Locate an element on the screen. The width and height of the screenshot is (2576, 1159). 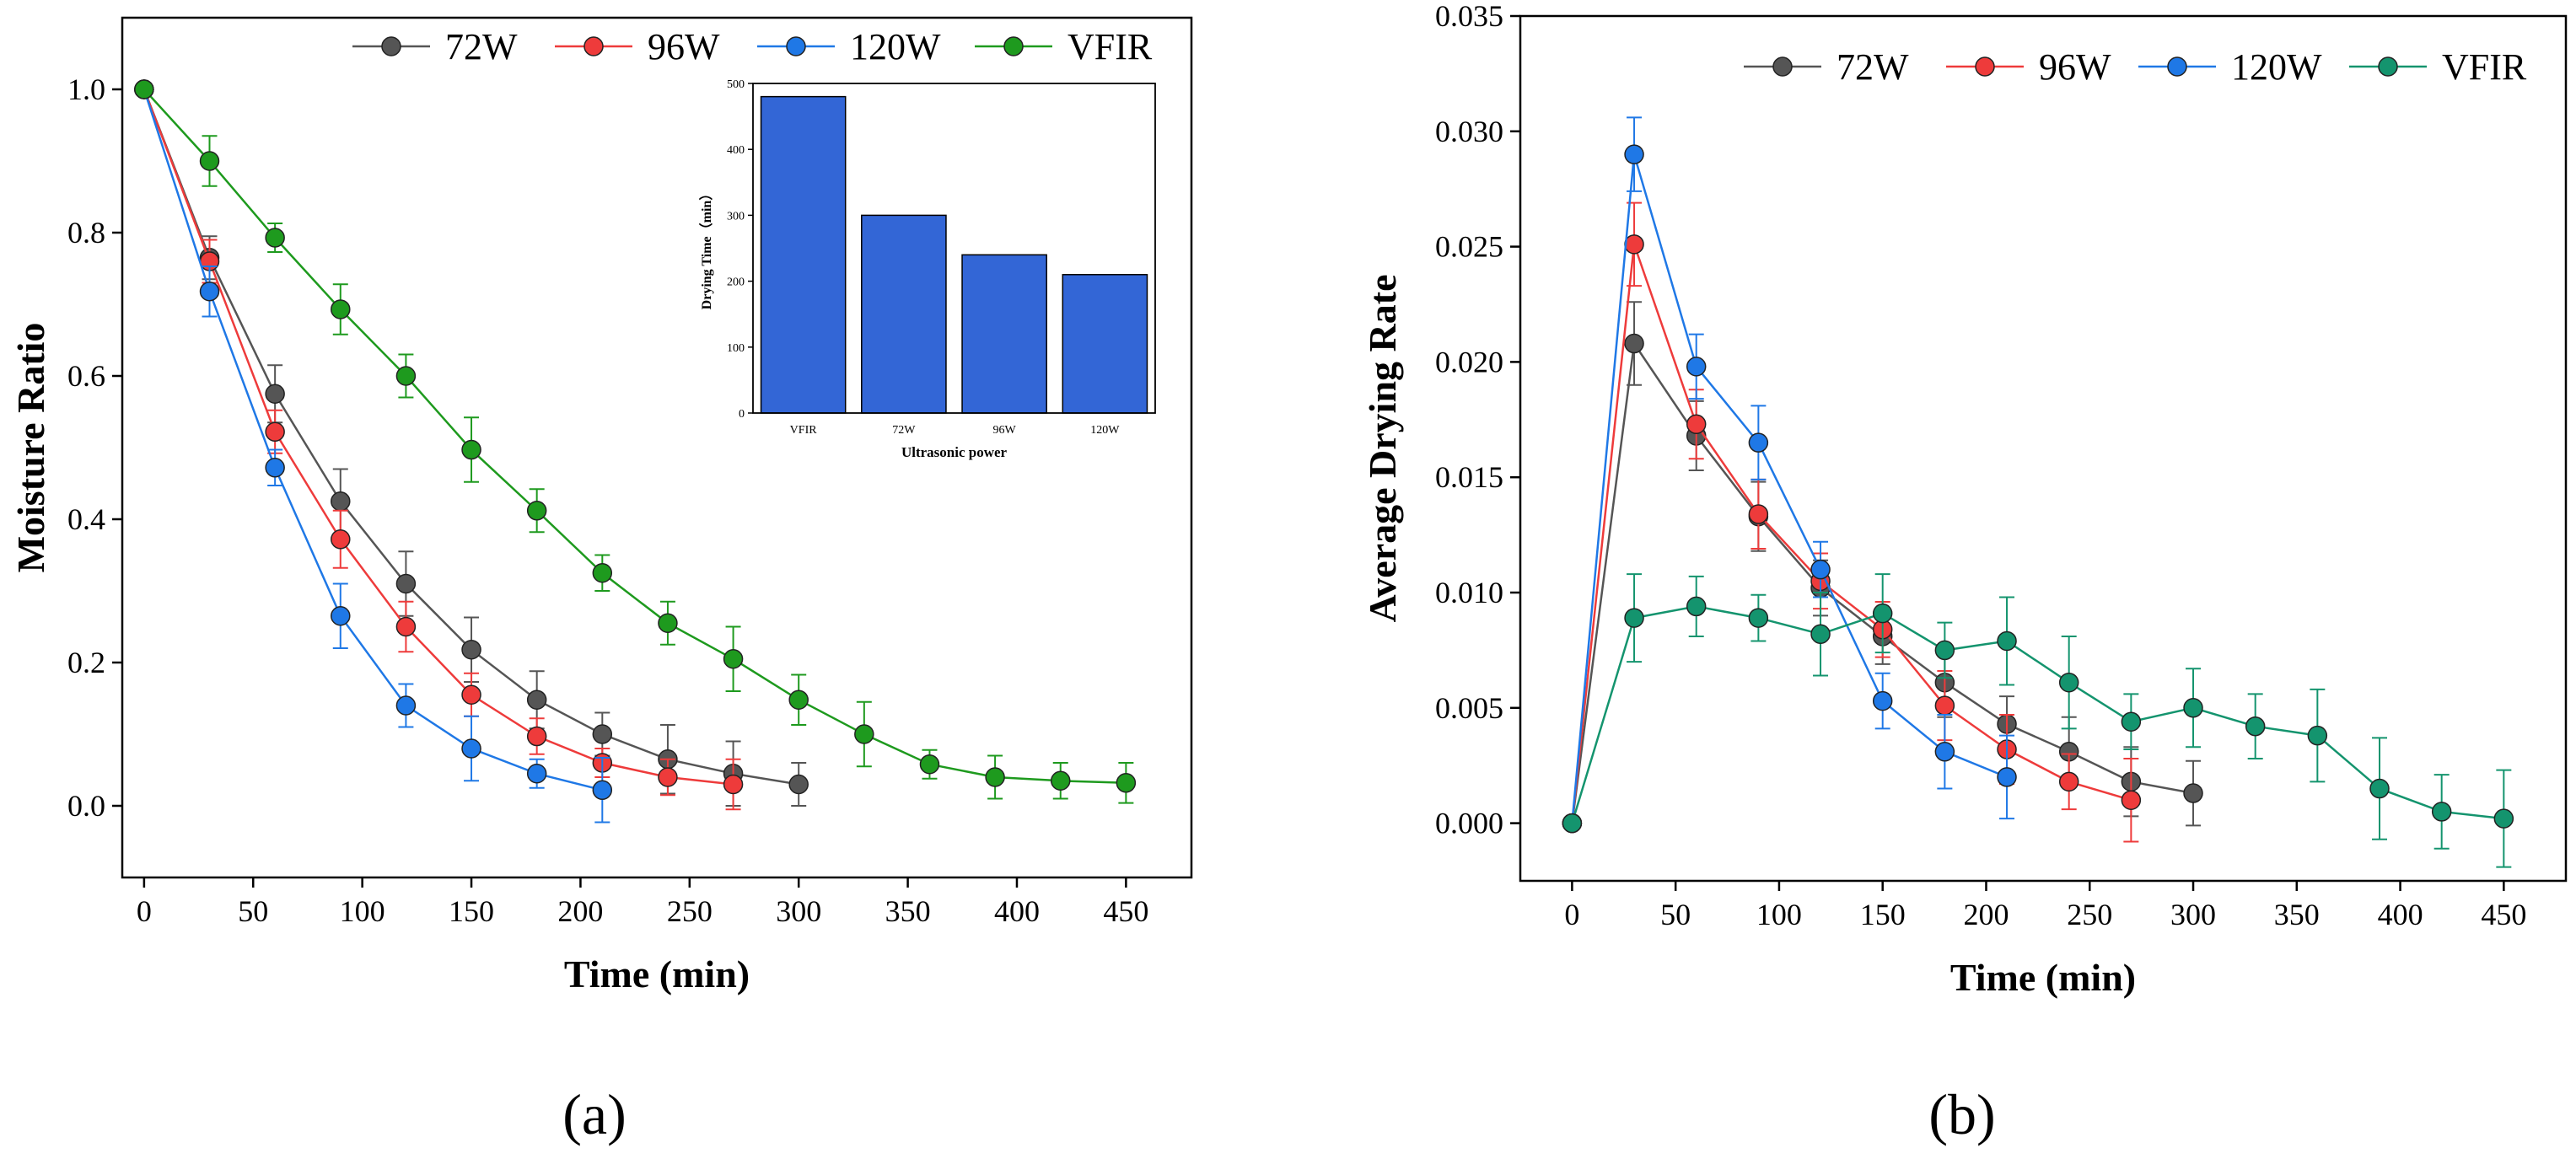
bar-120w is located at coordinates (1105, 344).